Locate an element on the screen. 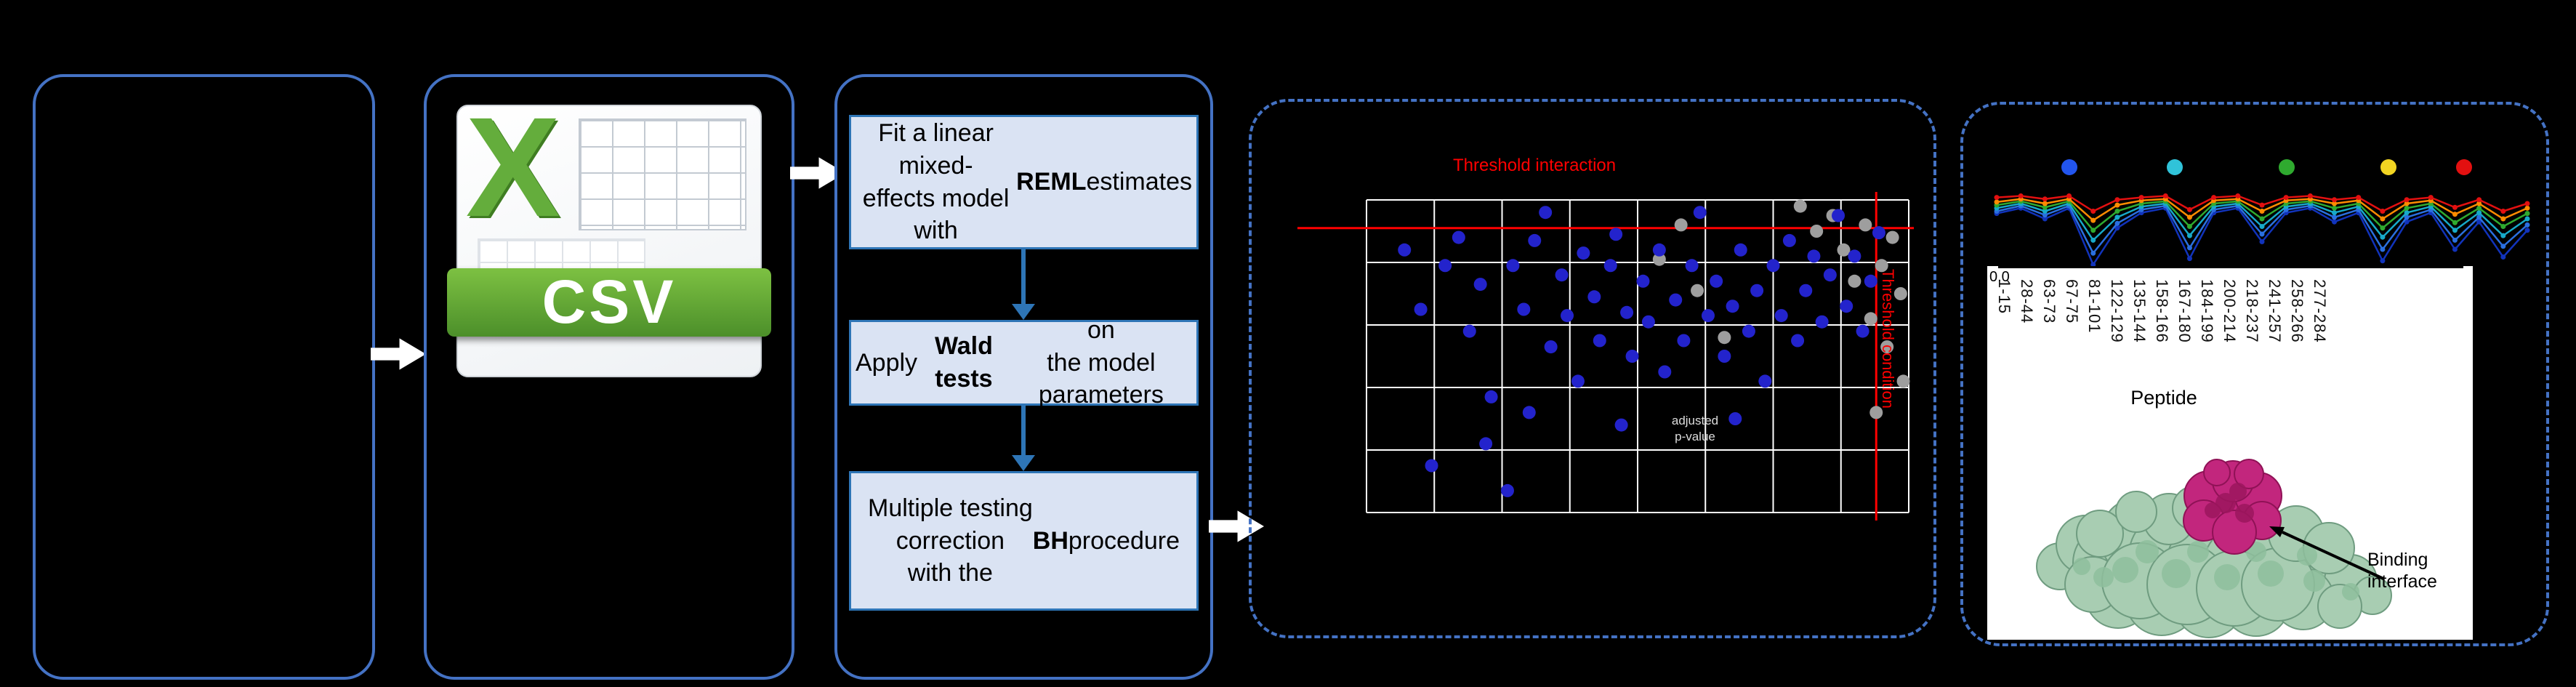  protein-structure-image is located at coordinates (2214, 548).